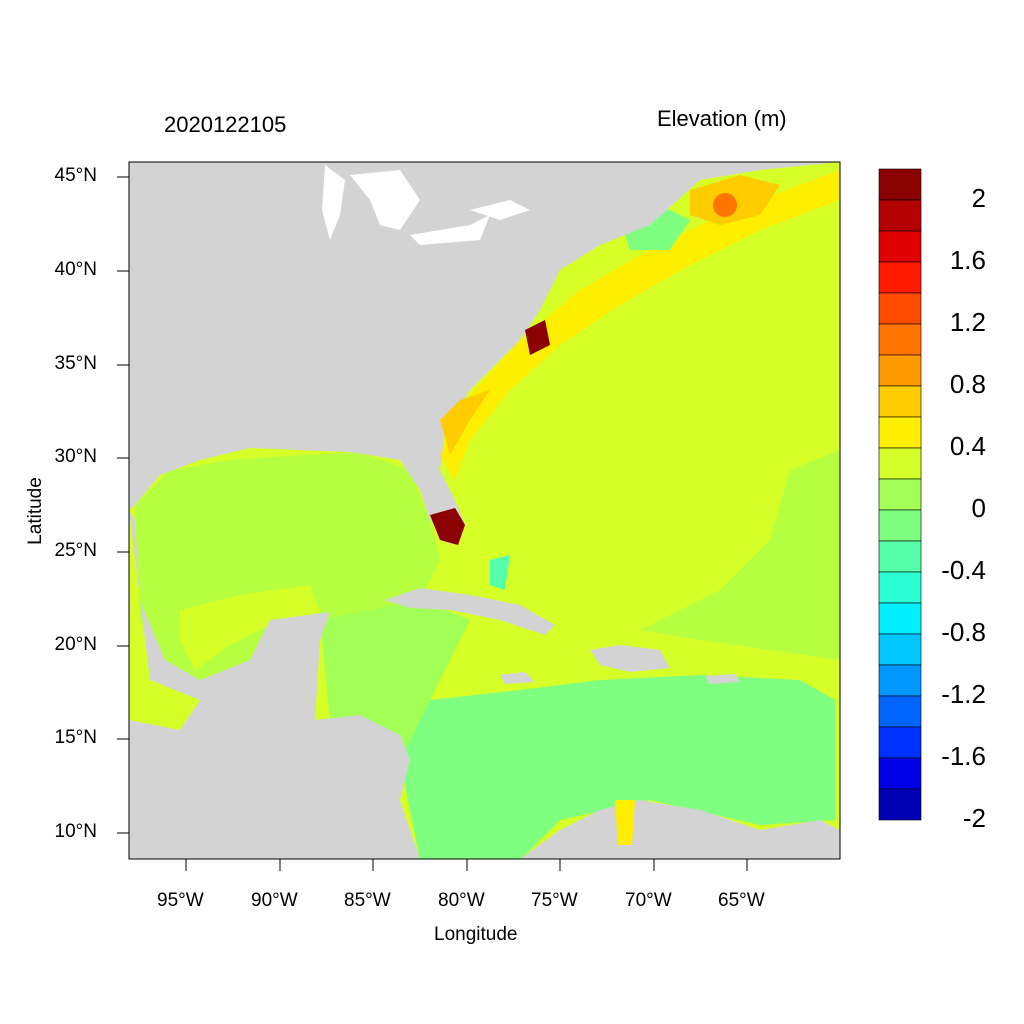  What do you see at coordinates (967, 384) in the screenshot?
I see `colorbar-label: 0.8` at bounding box center [967, 384].